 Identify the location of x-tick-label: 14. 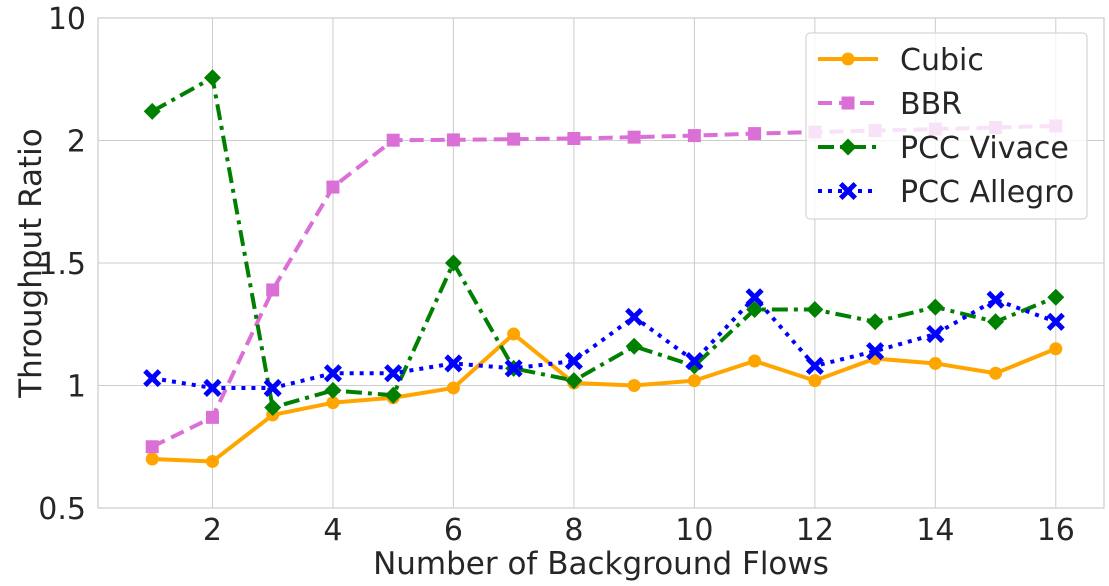
(935, 530).